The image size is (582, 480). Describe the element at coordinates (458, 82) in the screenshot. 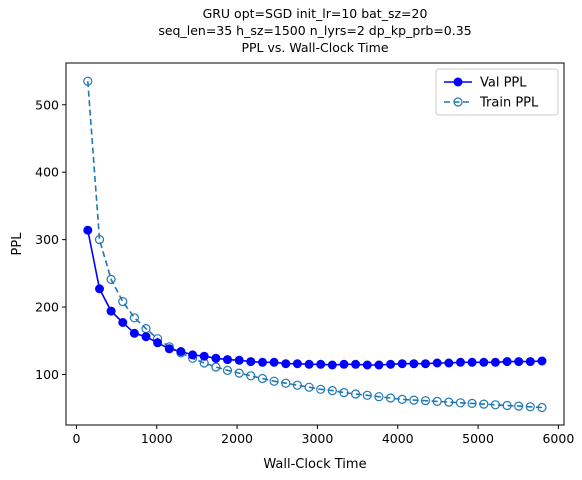

I see `legend-val-ppl-marker` at that location.